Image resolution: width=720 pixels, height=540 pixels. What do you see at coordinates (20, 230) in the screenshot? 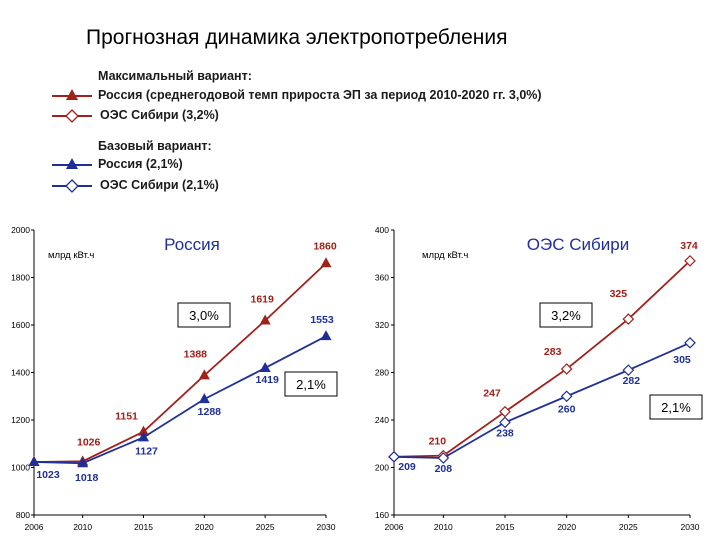
I see `y-tick-label: 2000` at bounding box center [20, 230].